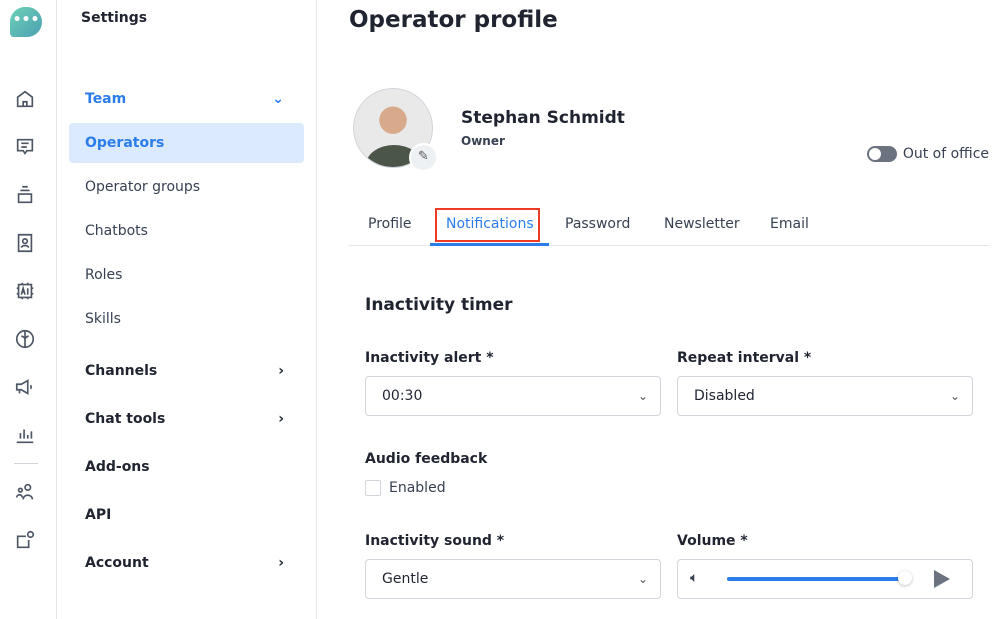  I want to click on sidebar-item-chatbots: Chatbots, so click(116, 231).